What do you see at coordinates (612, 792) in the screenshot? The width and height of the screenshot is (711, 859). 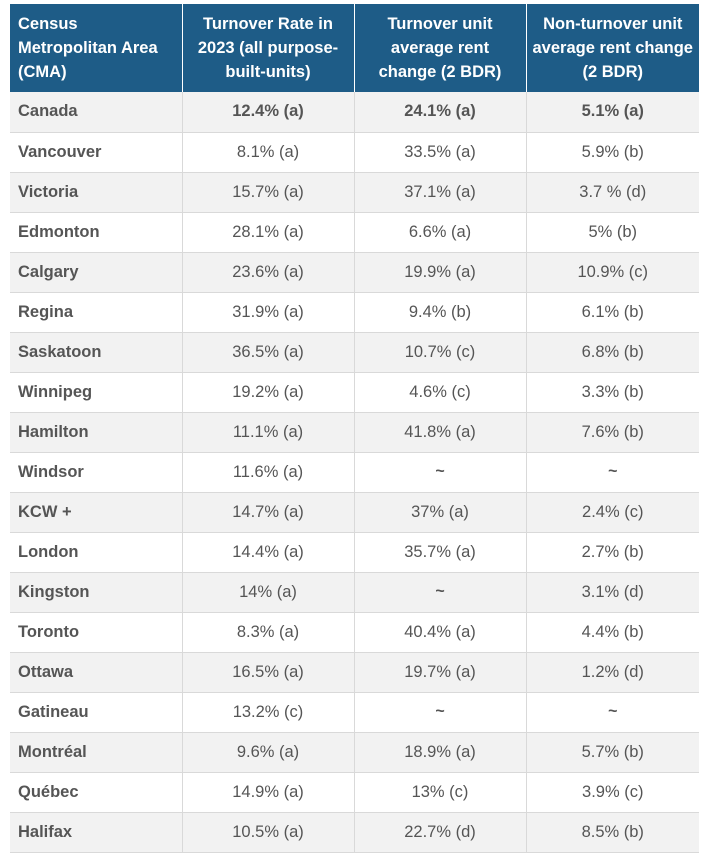 I see `cell-non-turnover-rent-change: 3.9% (c)` at bounding box center [612, 792].